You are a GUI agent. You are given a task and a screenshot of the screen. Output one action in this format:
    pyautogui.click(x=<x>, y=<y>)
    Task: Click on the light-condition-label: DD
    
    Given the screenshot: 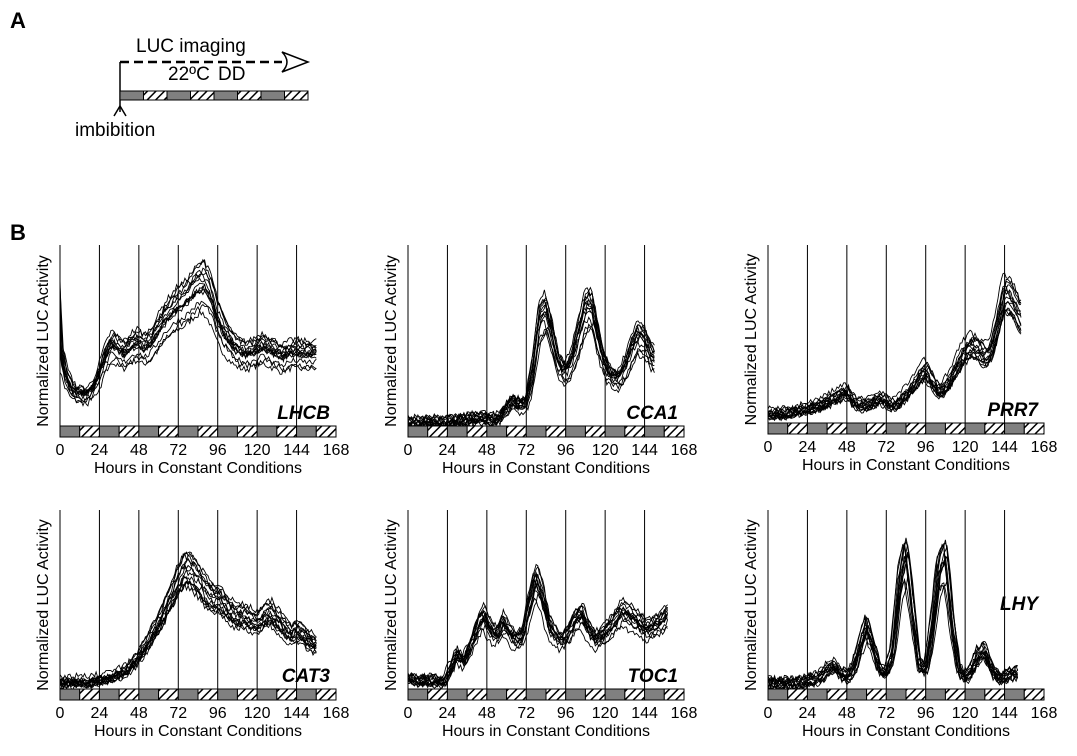 What is the action you would take?
    pyautogui.click(x=231, y=74)
    